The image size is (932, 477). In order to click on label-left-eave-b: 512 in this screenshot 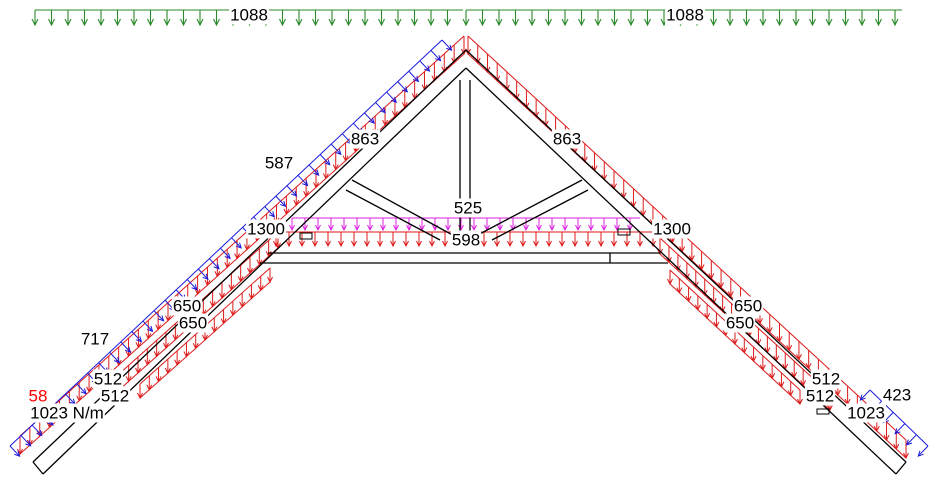, I will do `click(115, 396)`.